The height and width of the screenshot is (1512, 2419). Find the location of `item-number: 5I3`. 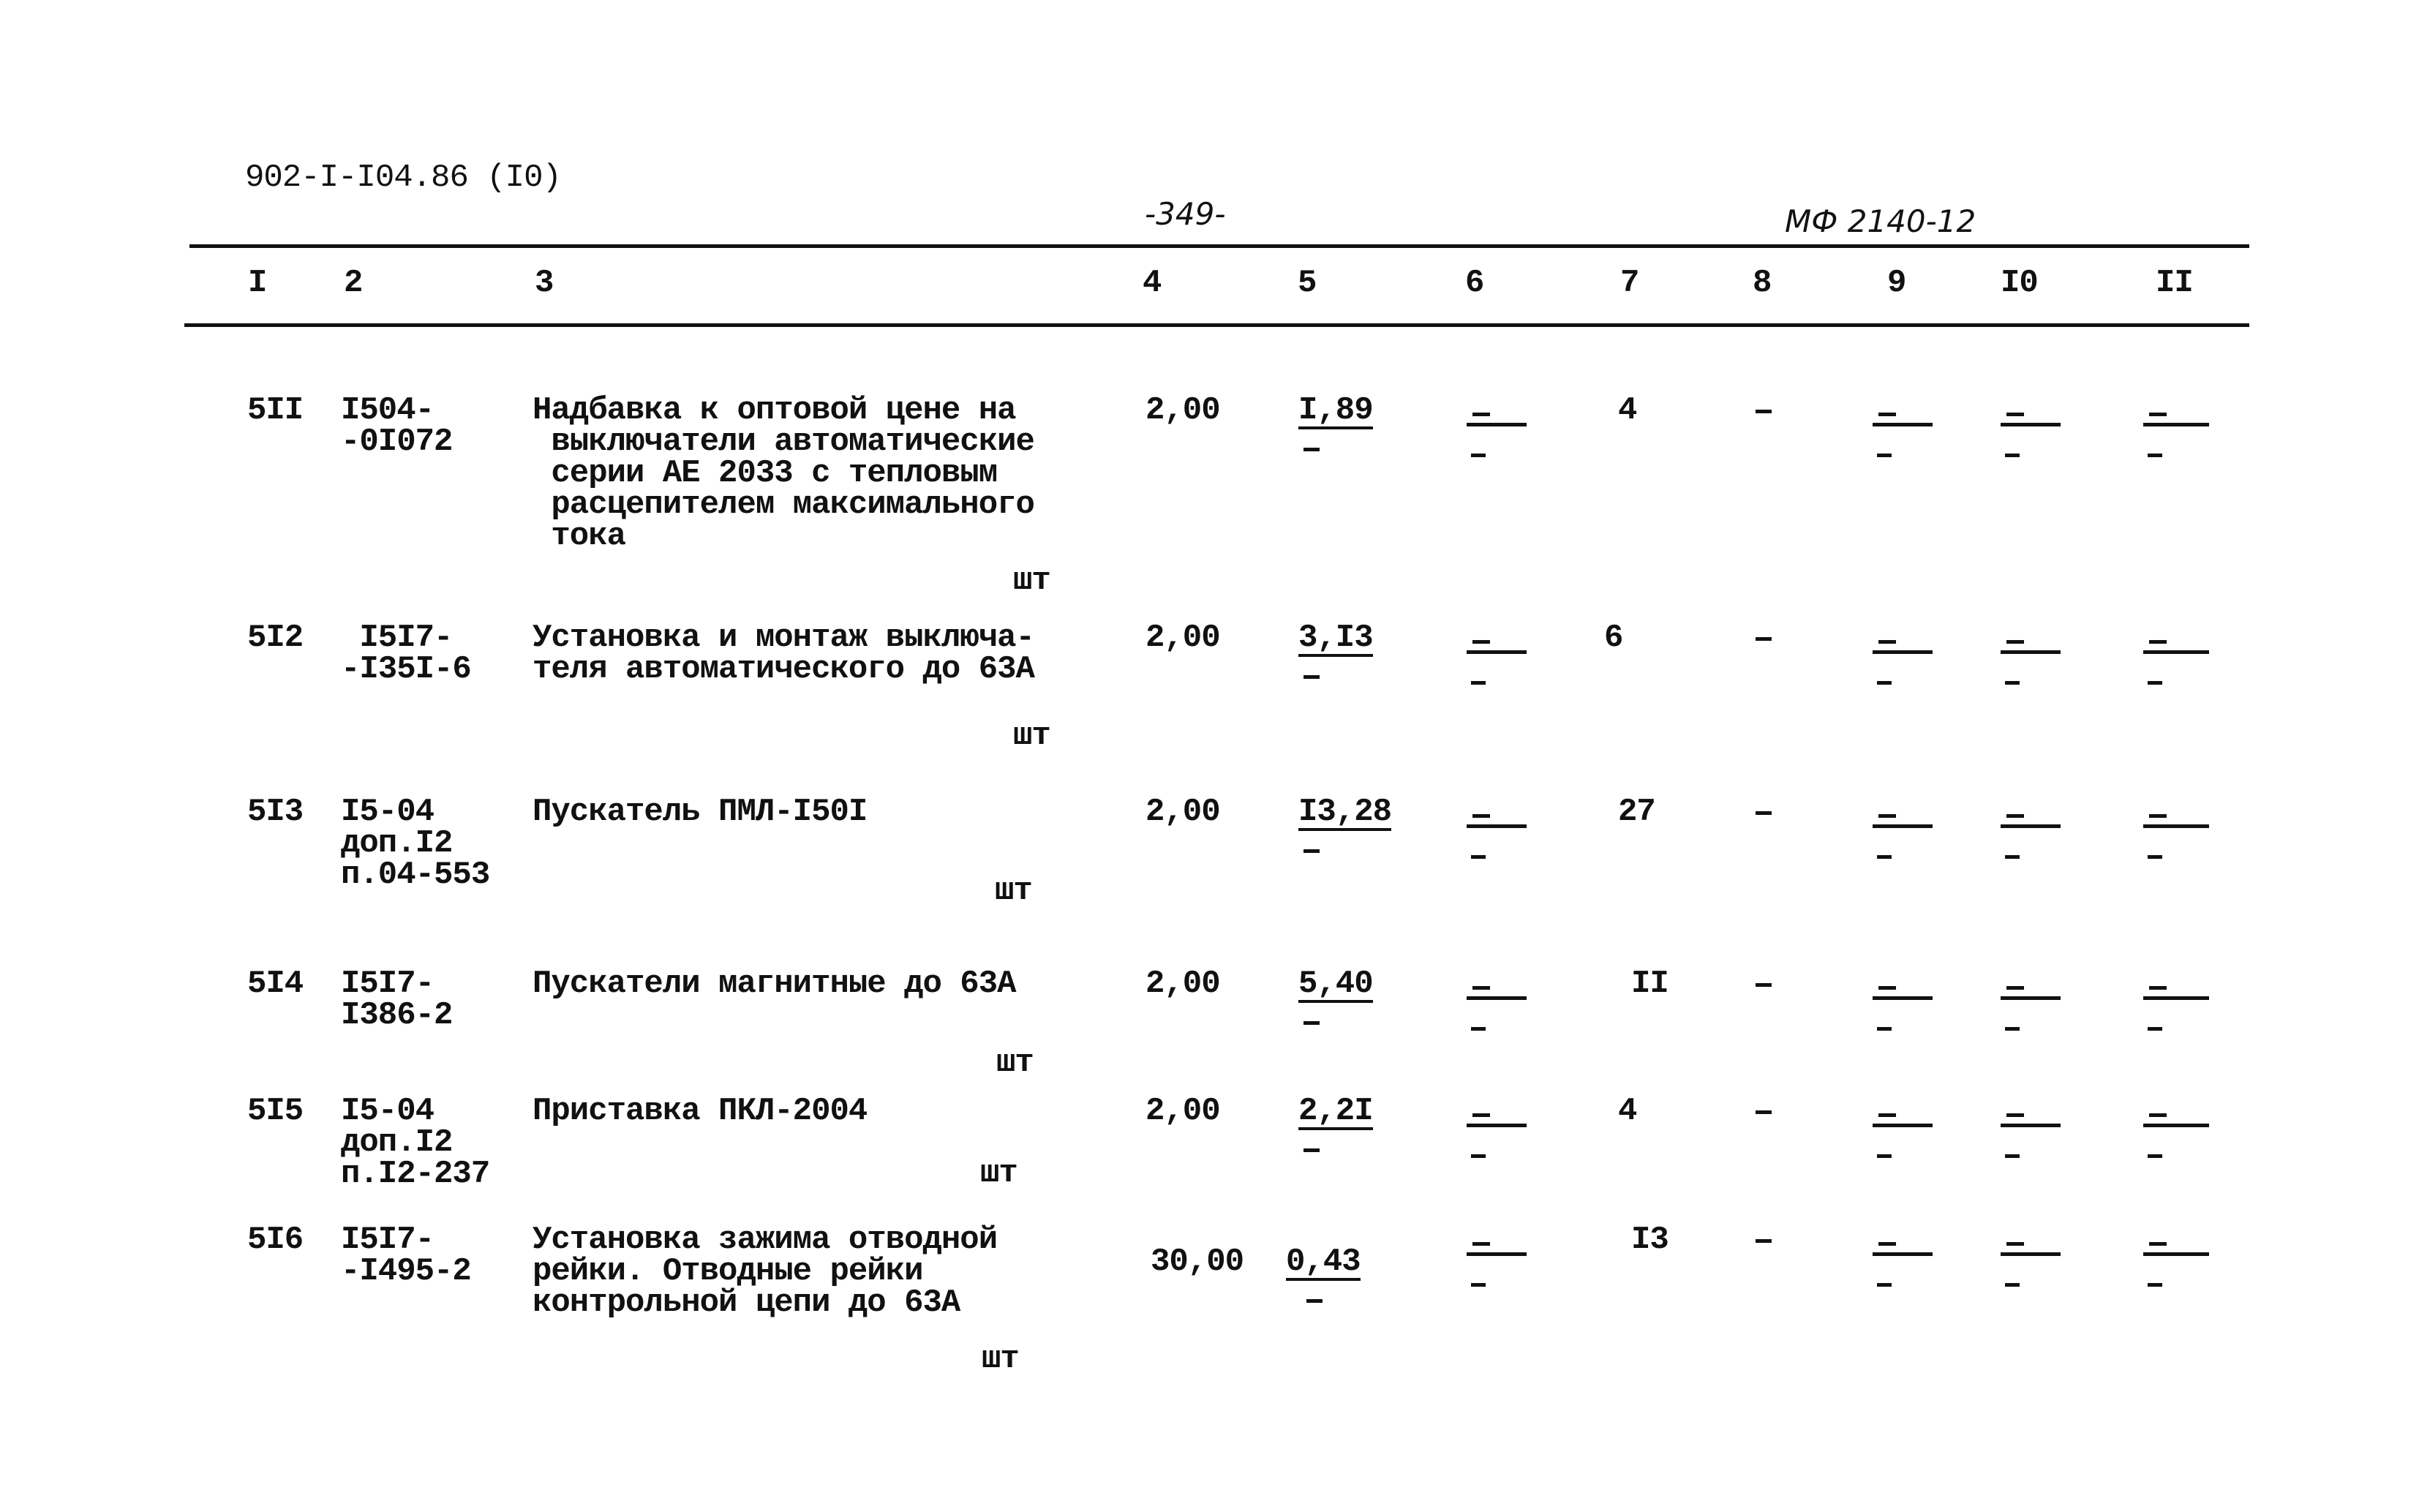

item-number: 5I3 is located at coordinates (275, 812).